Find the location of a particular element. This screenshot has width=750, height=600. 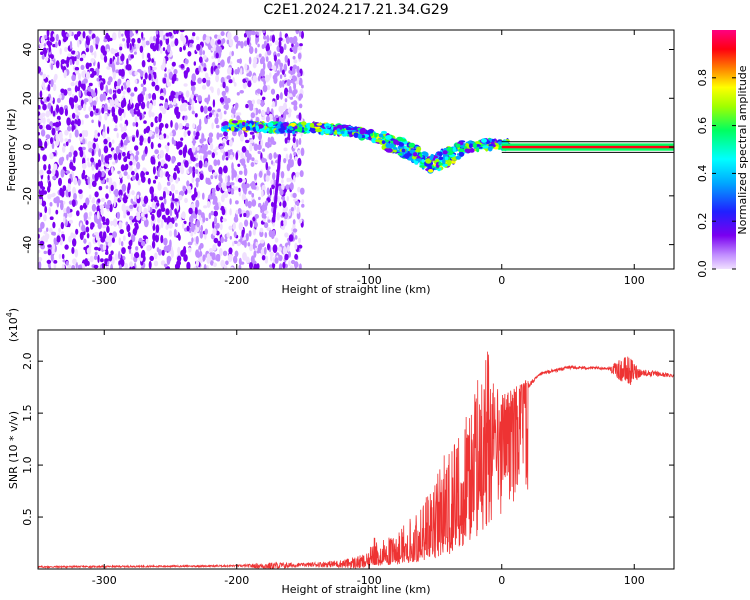

snr-multiplier-exp: 4 is located at coordinates (9, 314).